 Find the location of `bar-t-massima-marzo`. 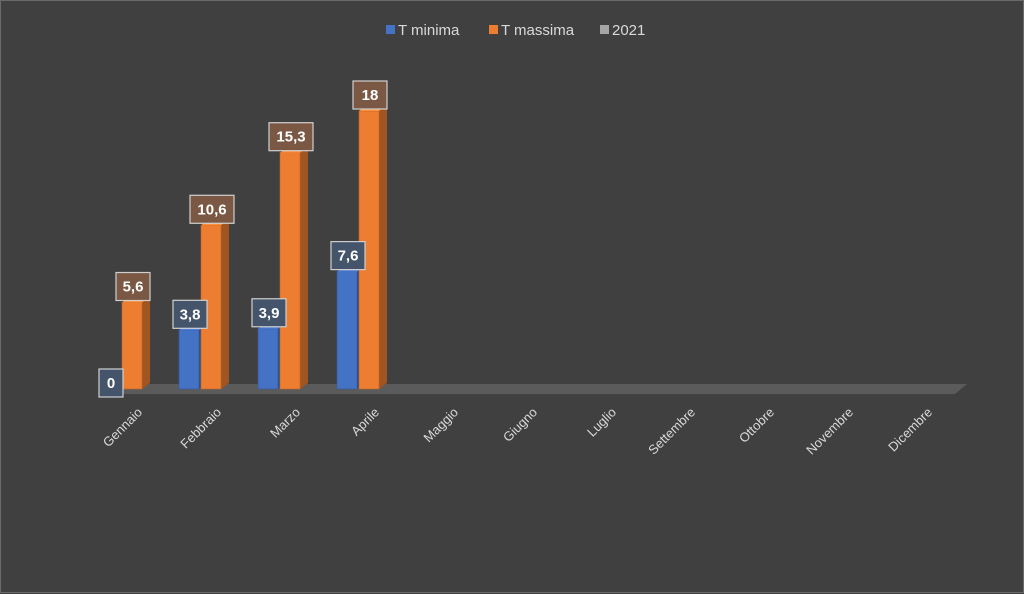

bar-t-massima-marzo is located at coordinates (293, 268).